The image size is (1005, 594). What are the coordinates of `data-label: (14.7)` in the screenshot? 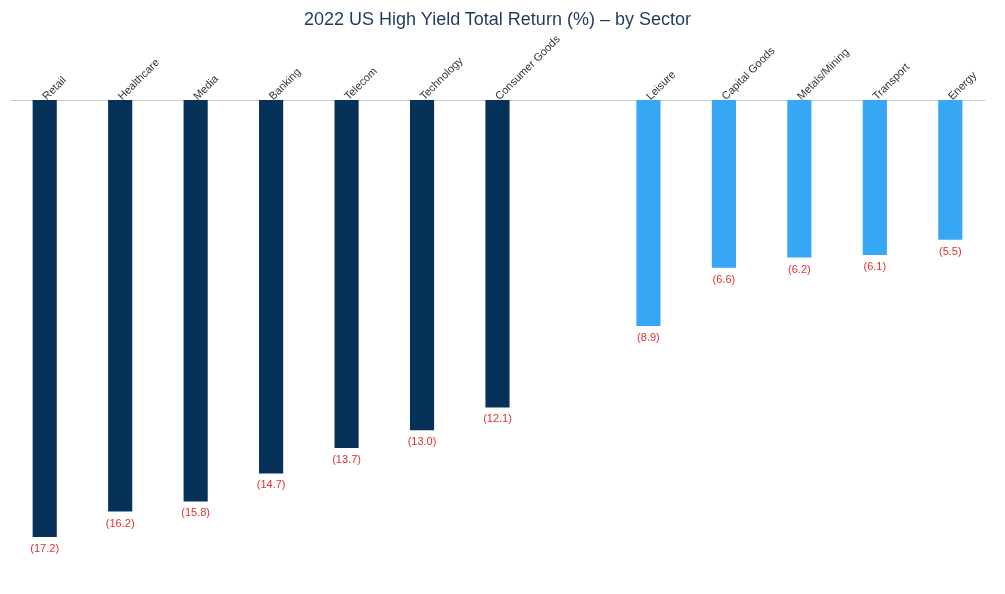 It's located at (271, 484).